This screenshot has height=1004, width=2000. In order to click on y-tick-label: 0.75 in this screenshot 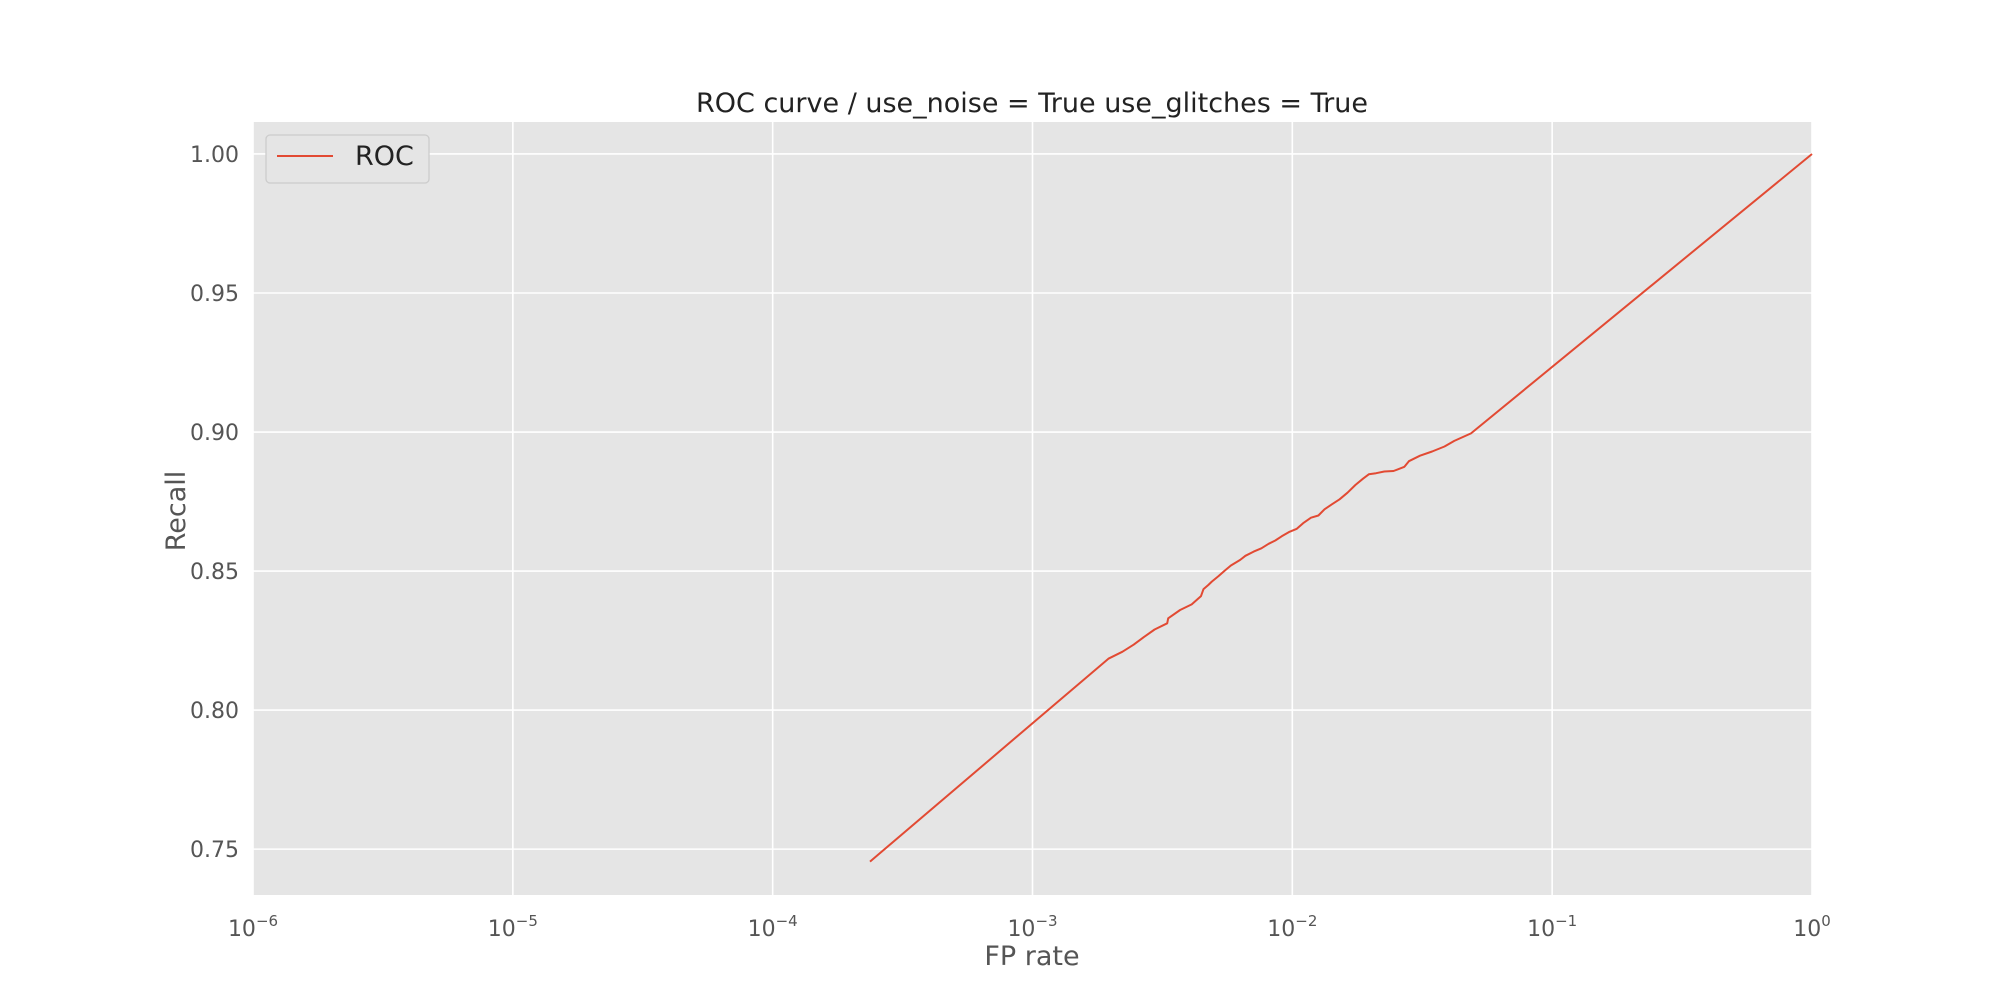, I will do `click(214, 850)`.